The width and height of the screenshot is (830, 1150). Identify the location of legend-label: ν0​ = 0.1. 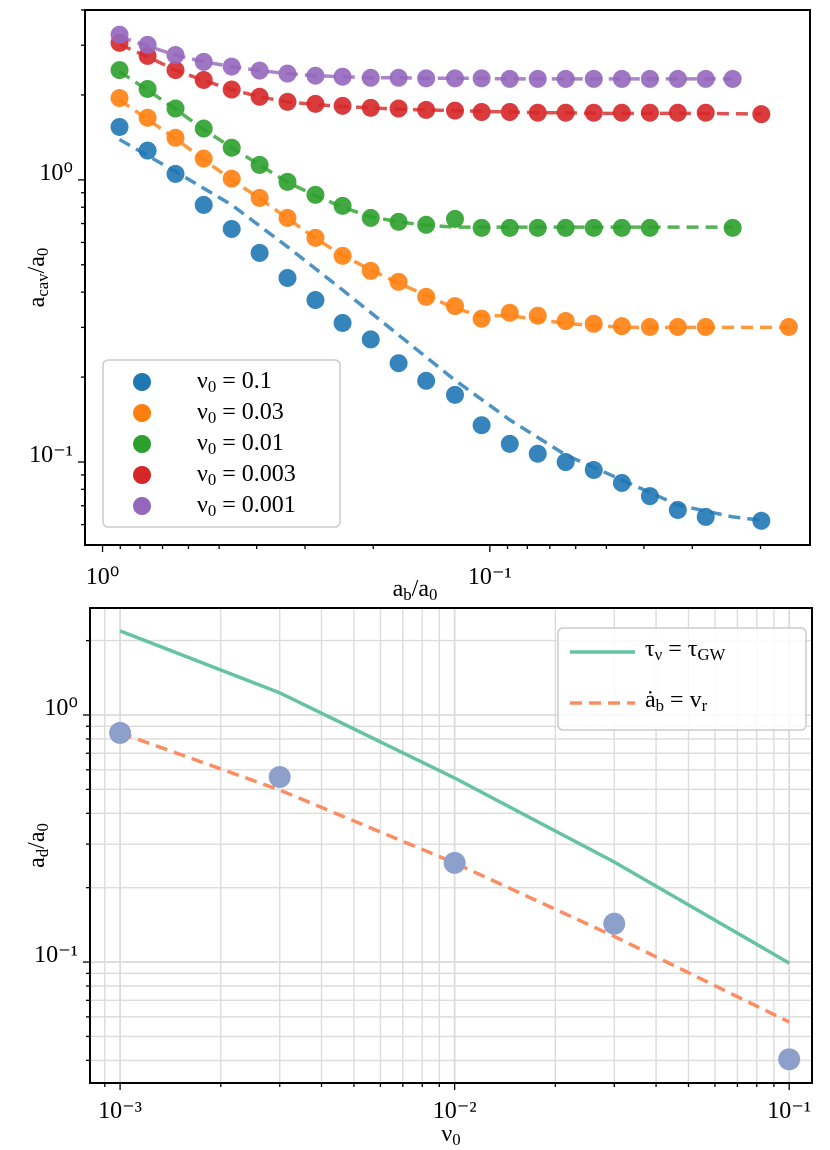
(234, 382).